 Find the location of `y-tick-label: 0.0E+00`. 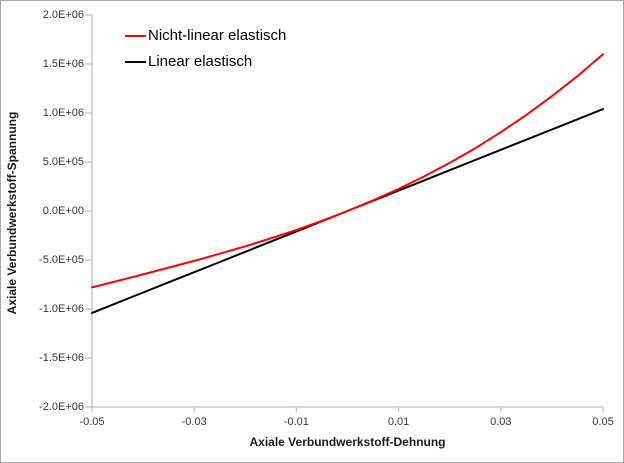

y-tick-label: 0.0E+00 is located at coordinates (63, 210).